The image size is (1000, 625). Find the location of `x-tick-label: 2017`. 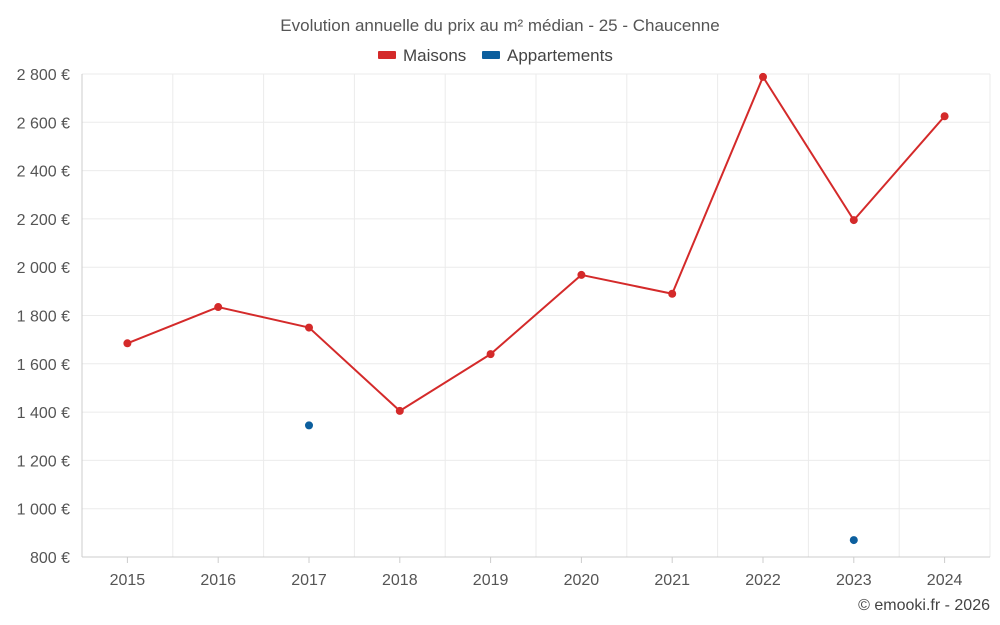

x-tick-label: 2017 is located at coordinates (309, 580).